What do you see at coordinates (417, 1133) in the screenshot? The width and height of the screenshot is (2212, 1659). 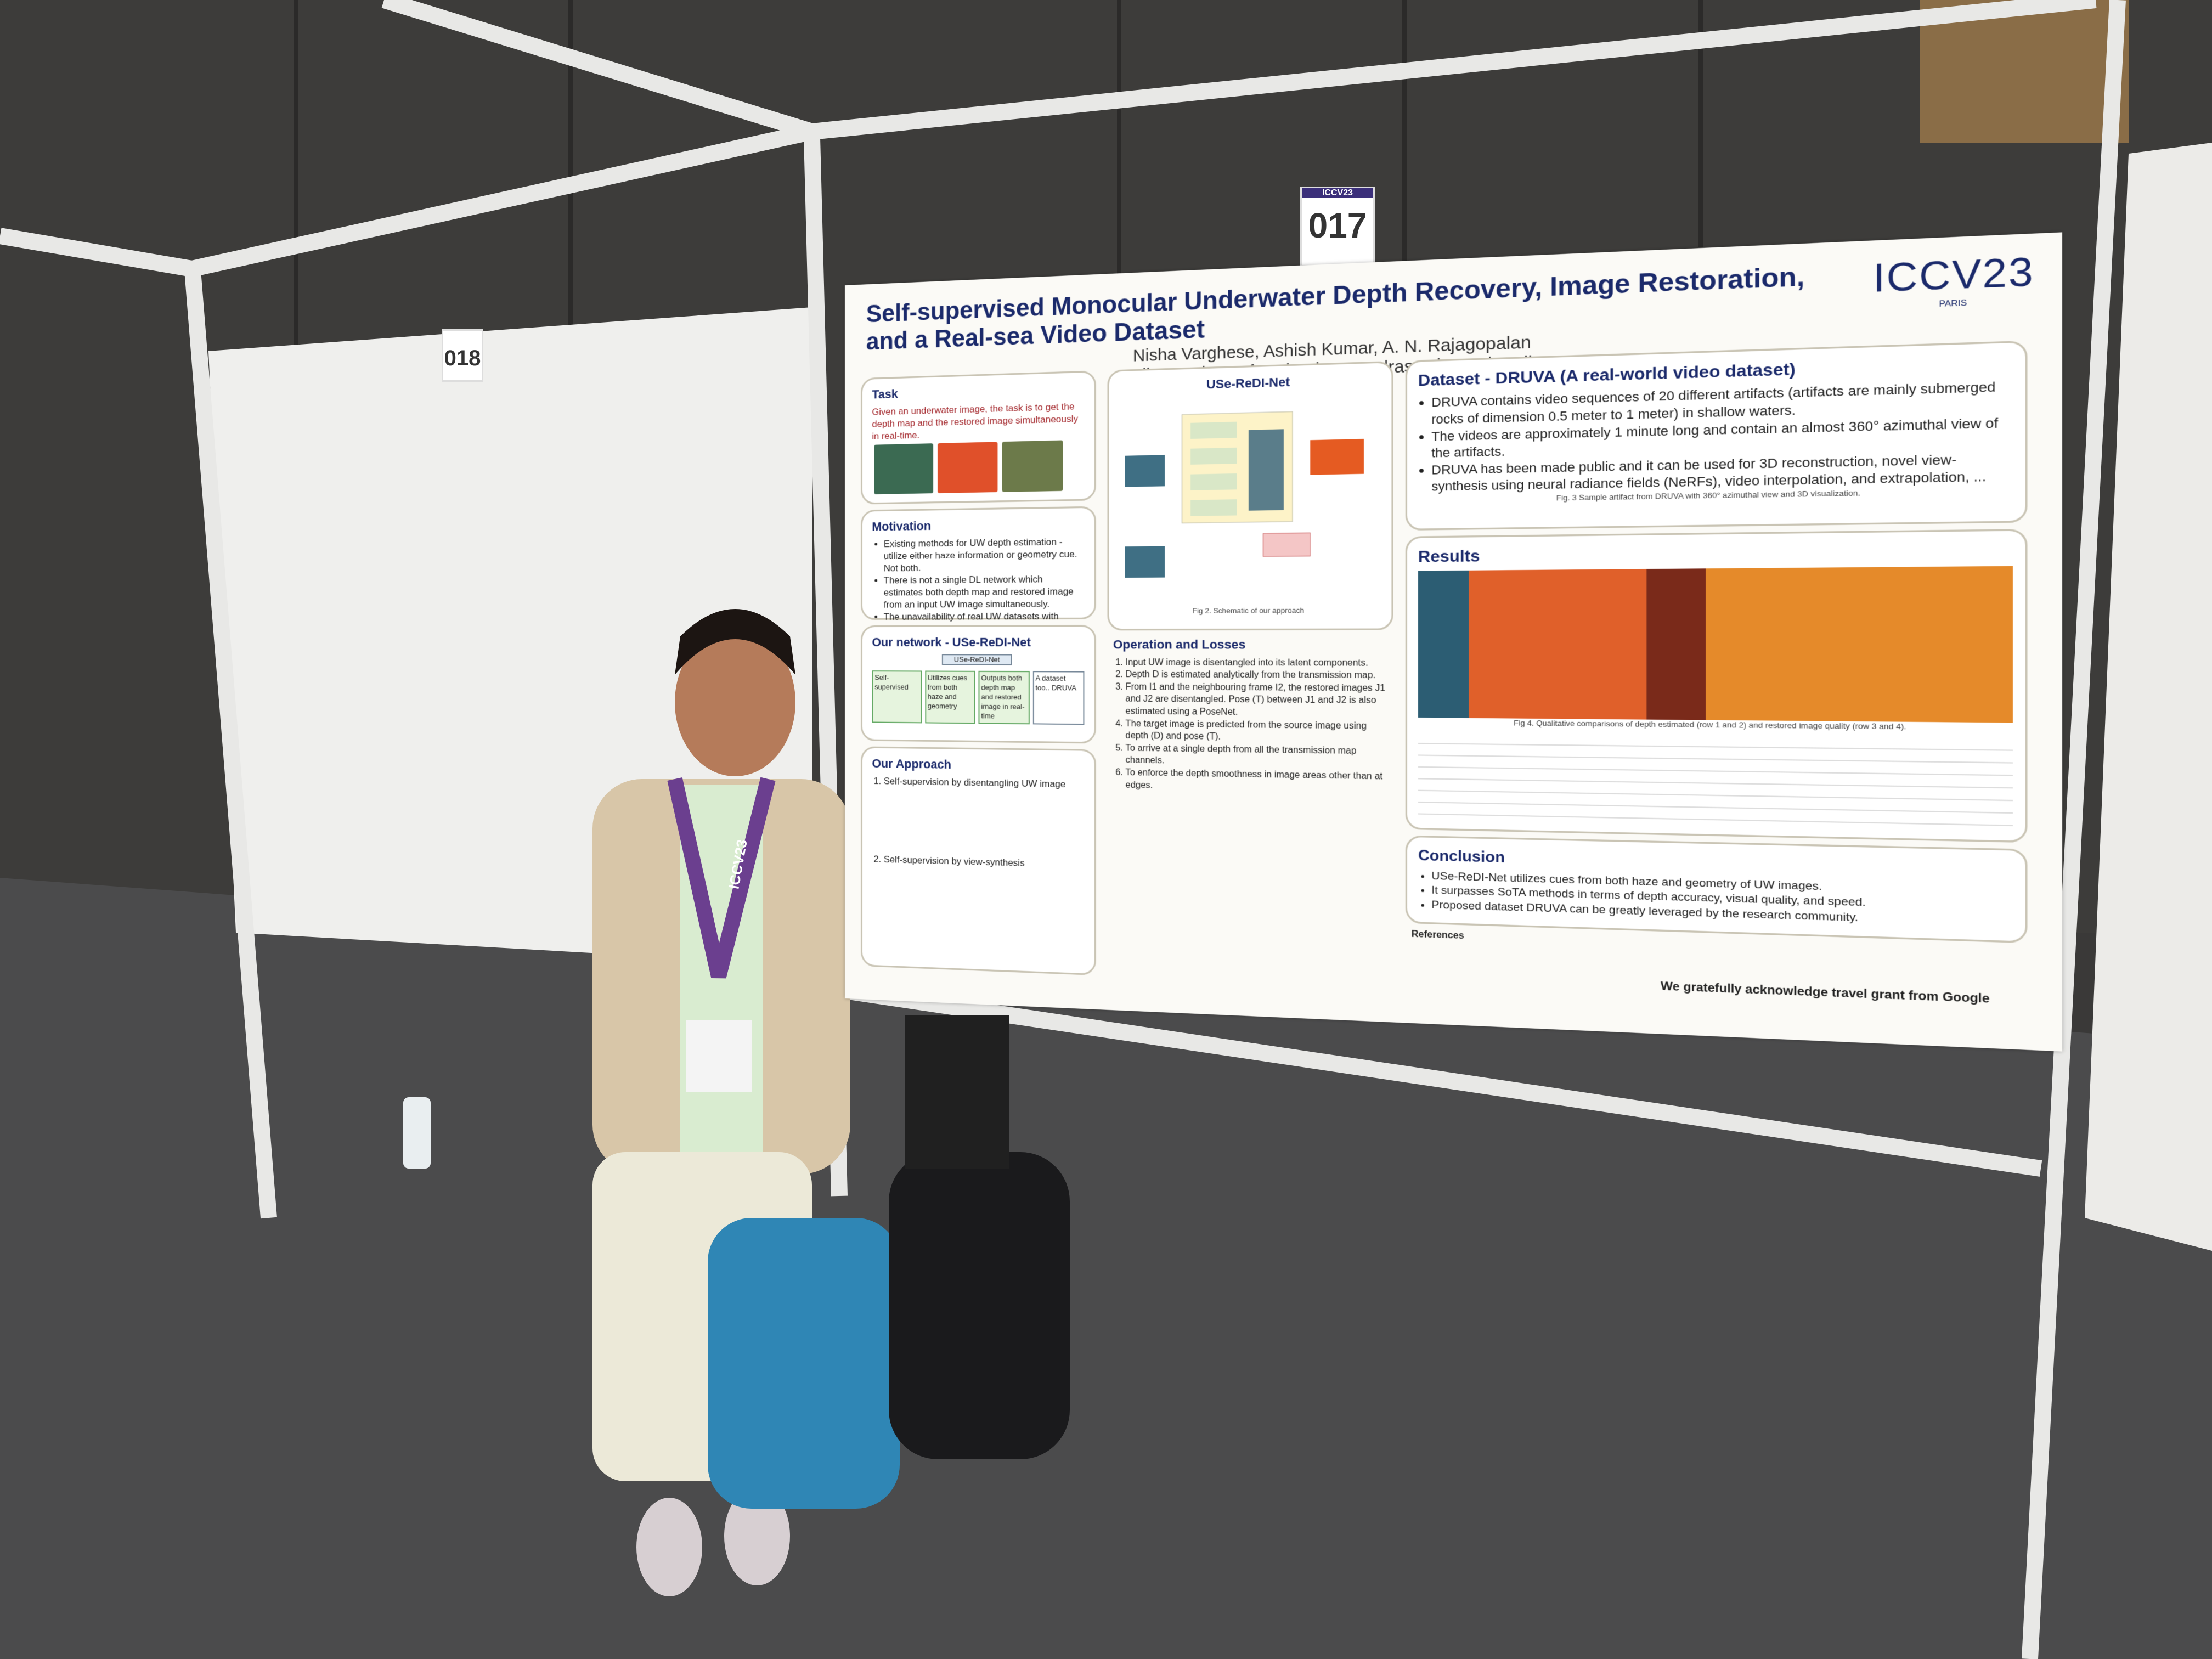 I see `water-bottle` at bounding box center [417, 1133].